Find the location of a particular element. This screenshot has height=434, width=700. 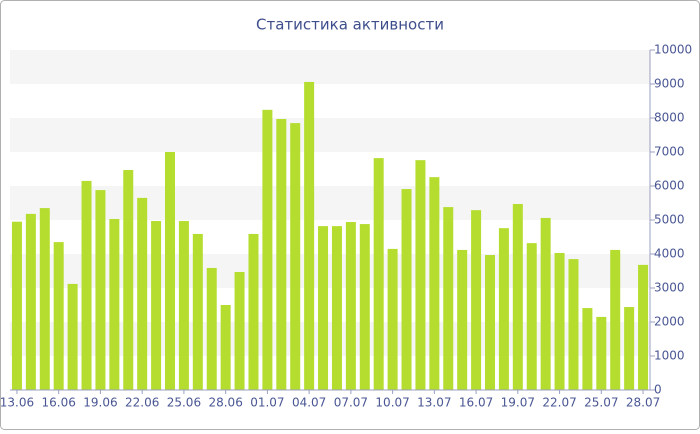

x-tick-label: 25.06 is located at coordinates (184, 403).